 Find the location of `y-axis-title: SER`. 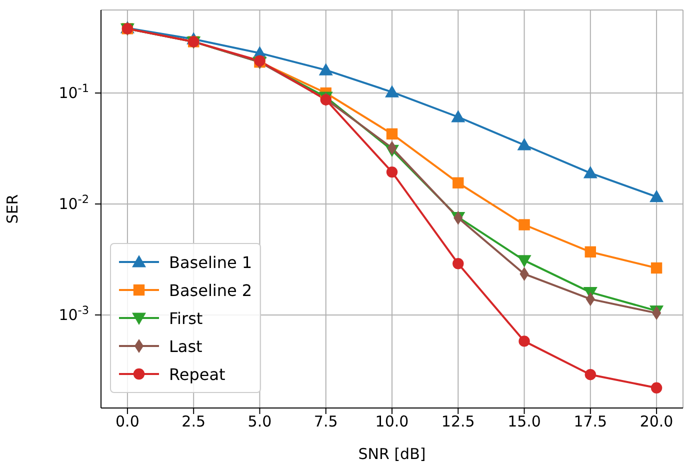

y-axis-title: SER is located at coordinates (12, 209).